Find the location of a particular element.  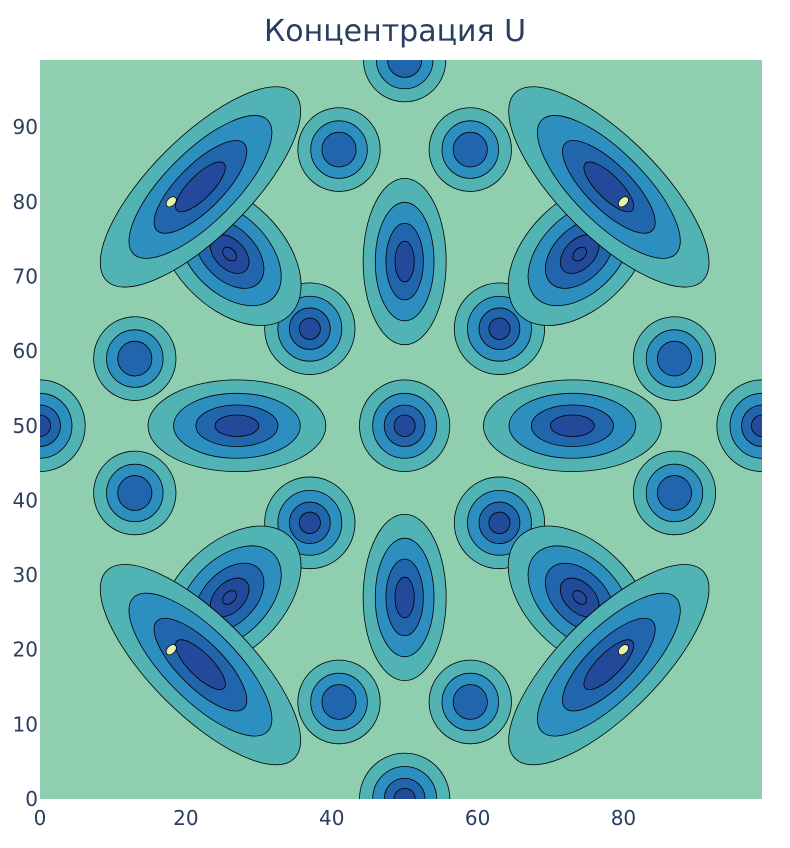

y-tick-label: 10 is located at coordinates (25, 724).